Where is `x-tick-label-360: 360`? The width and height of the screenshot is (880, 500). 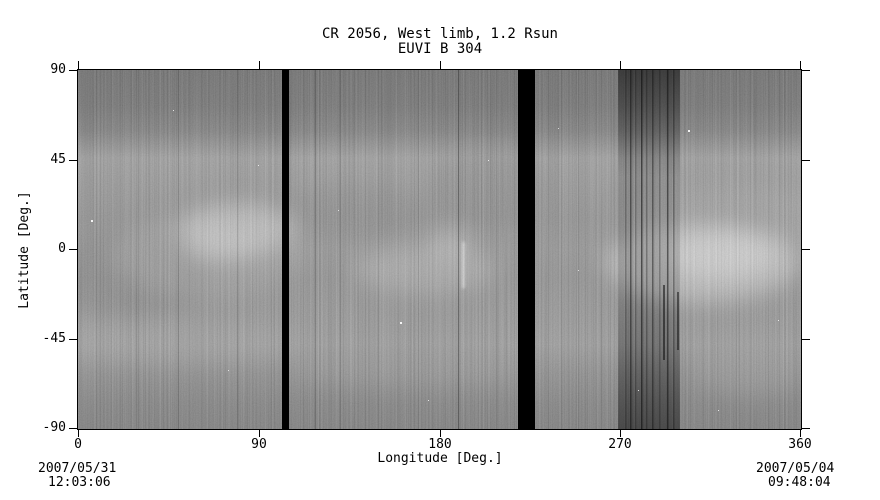 x-tick-label-360: 360 is located at coordinates (800, 444).